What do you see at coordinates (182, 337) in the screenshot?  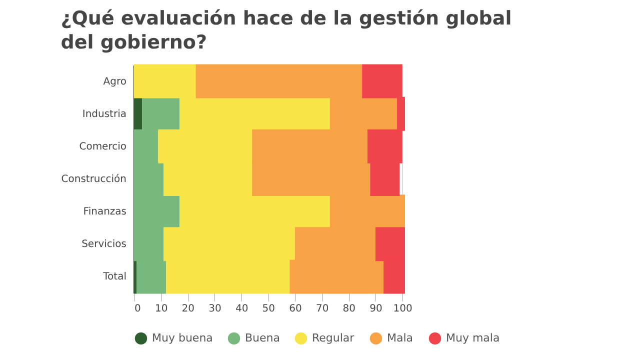 I see `legend-label: Muy buena` at bounding box center [182, 337].